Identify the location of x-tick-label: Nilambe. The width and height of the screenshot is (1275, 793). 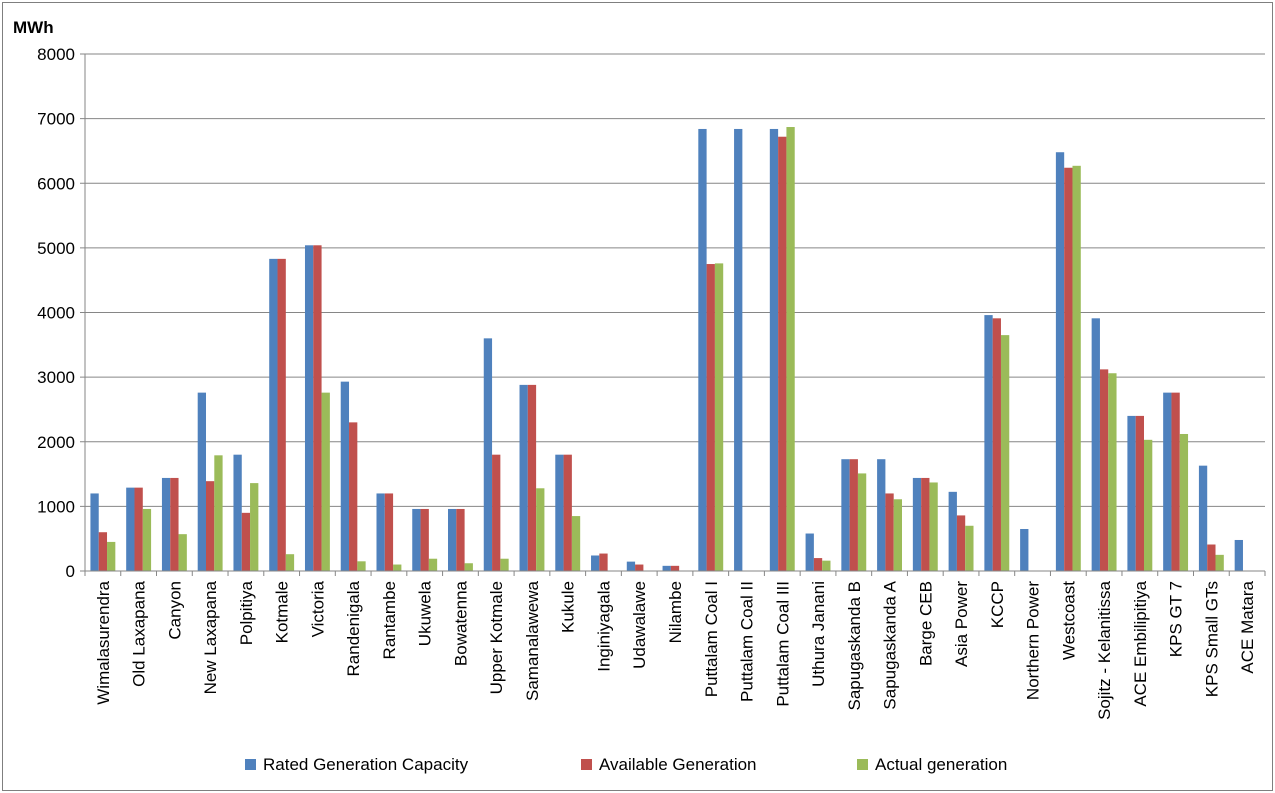
(675, 612).